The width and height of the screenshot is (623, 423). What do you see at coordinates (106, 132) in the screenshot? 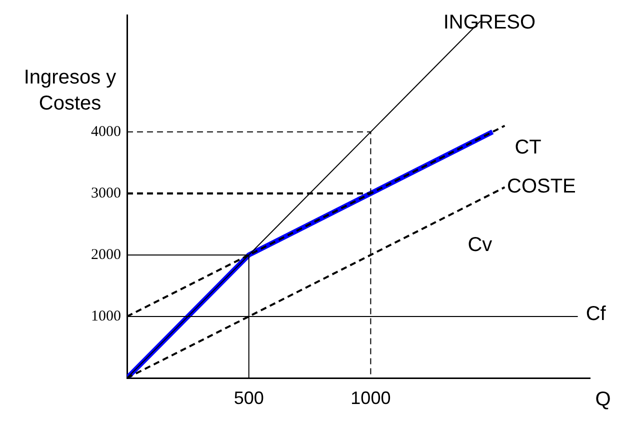
I see `y-tick-label: 4000` at bounding box center [106, 132].